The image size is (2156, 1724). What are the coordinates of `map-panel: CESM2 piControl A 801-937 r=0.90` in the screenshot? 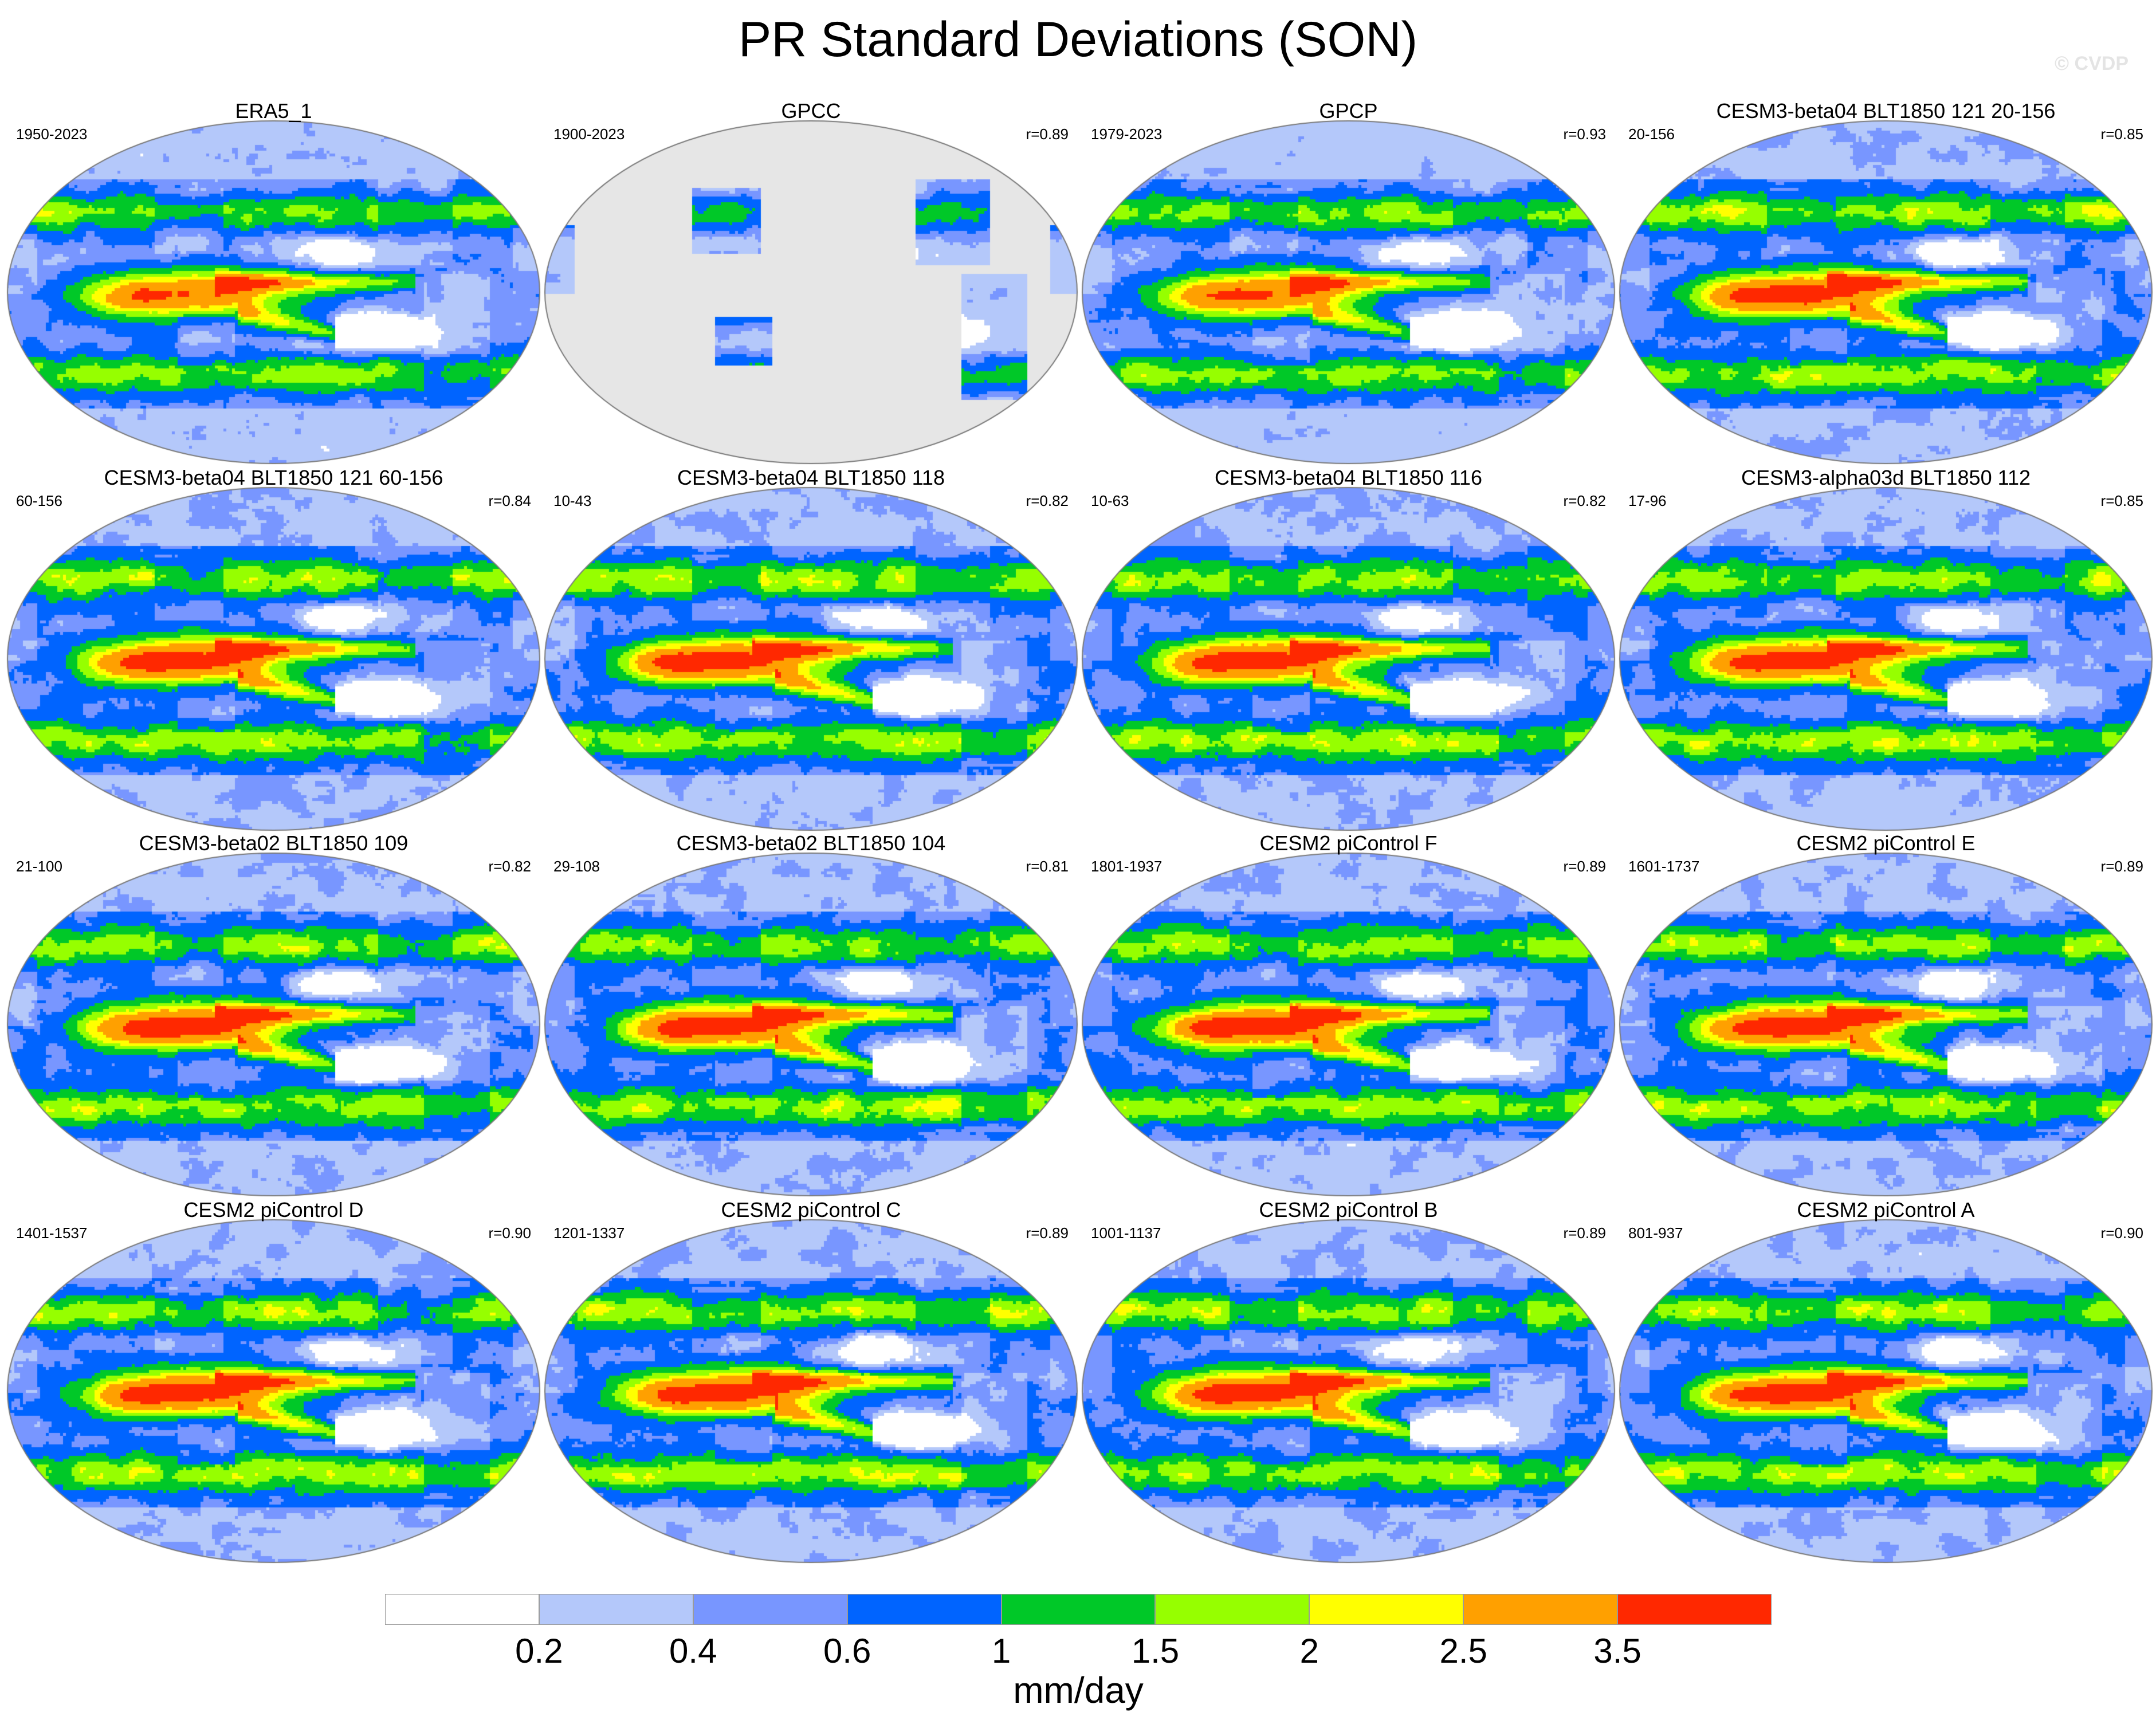 It's located at (1886, 1380).